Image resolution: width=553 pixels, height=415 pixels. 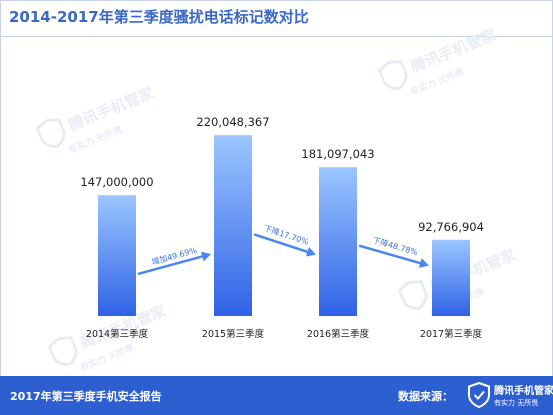 What do you see at coordinates (116, 182) in the screenshot?
I see `bar-value-label: 147,000,000` at bounding box center [116, 182].